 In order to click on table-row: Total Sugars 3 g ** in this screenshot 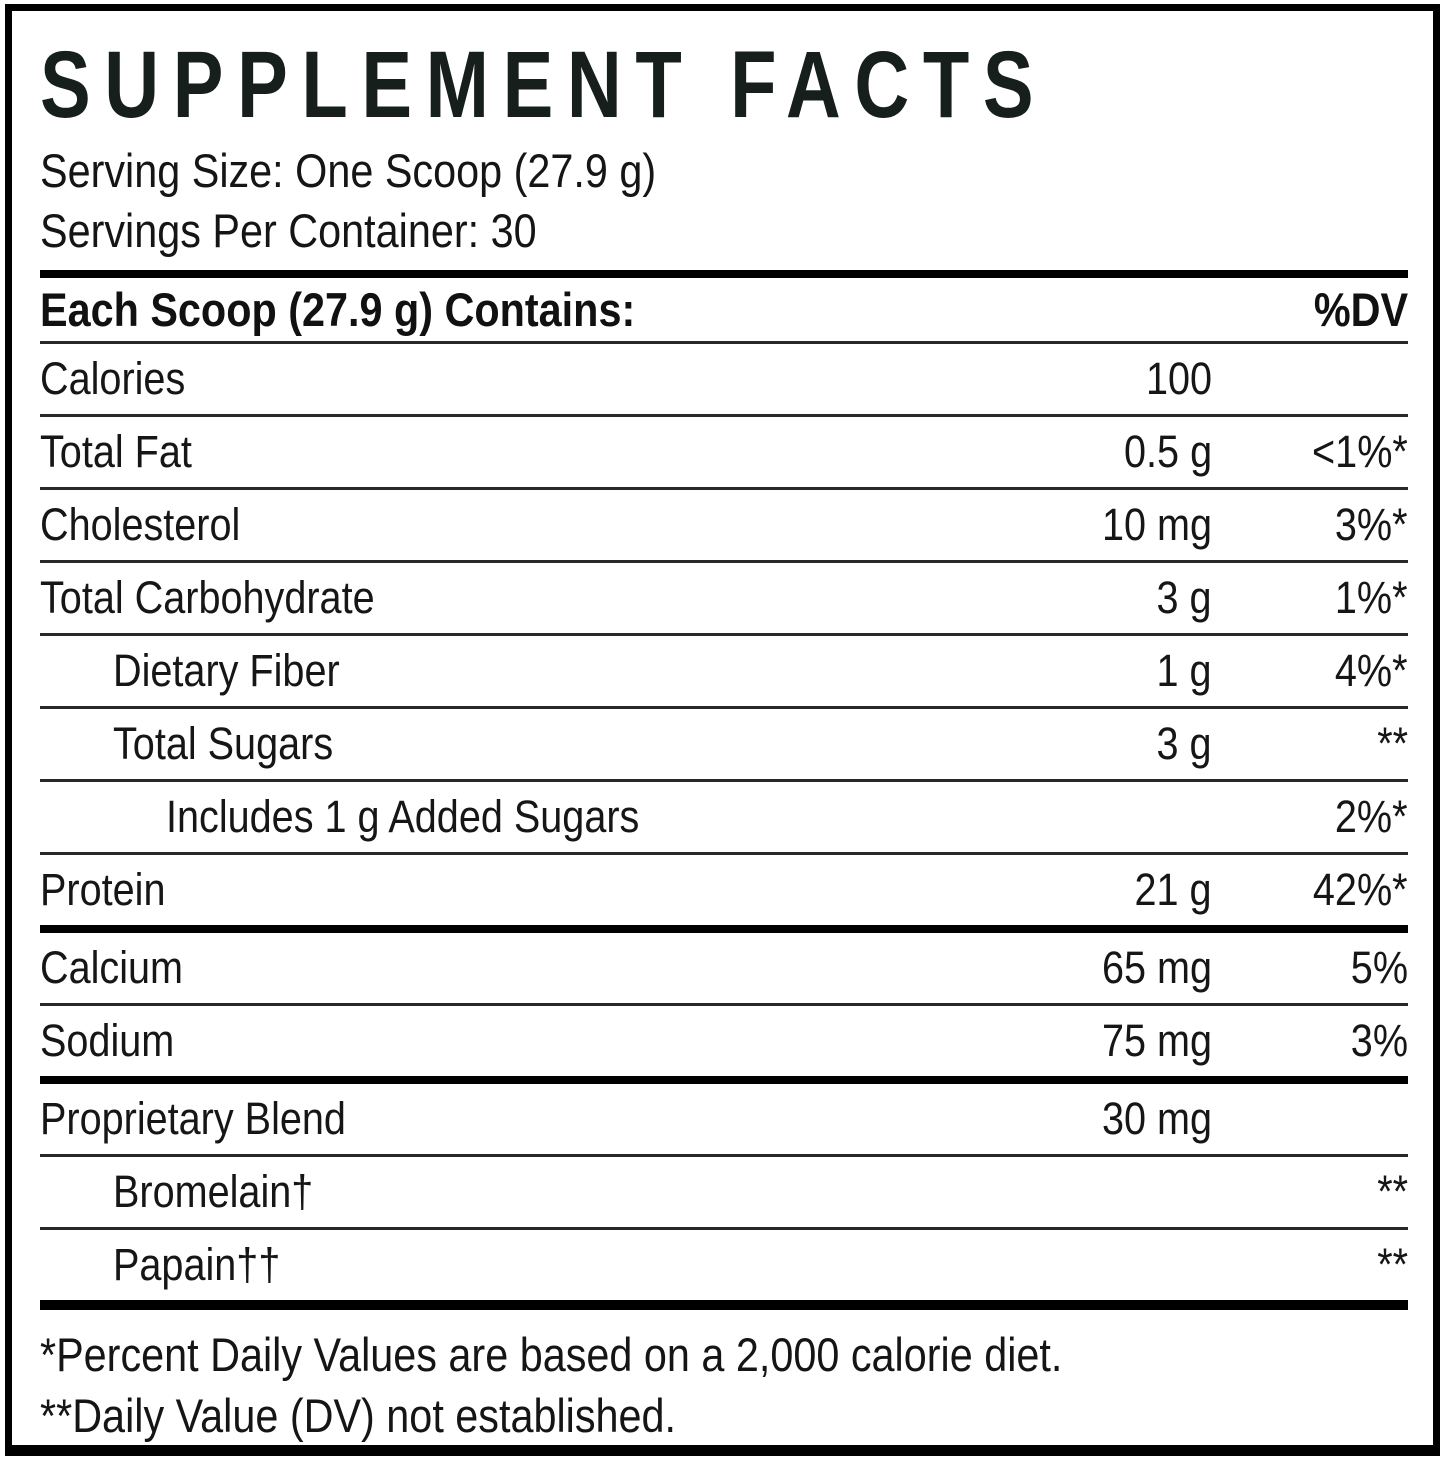, I will do `click(724, 744)`.